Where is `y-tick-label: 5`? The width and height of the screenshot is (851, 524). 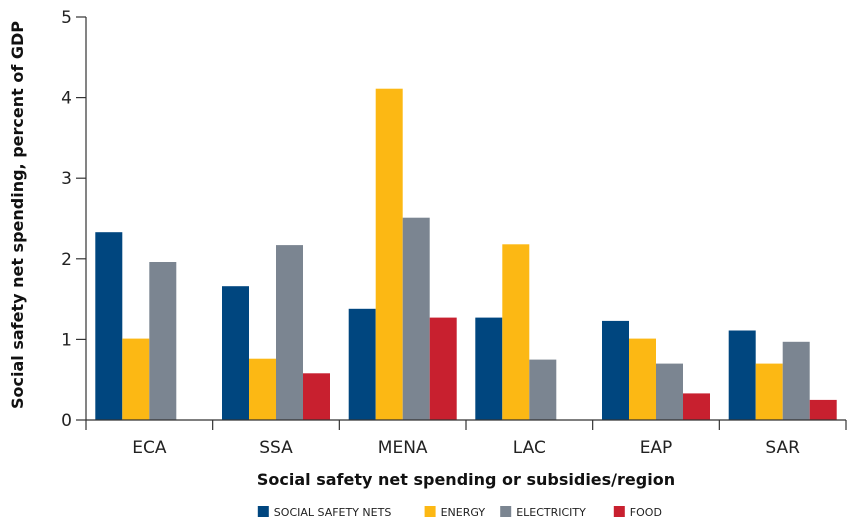
y-tick-label: 5 is located at coordinates (66, 18).